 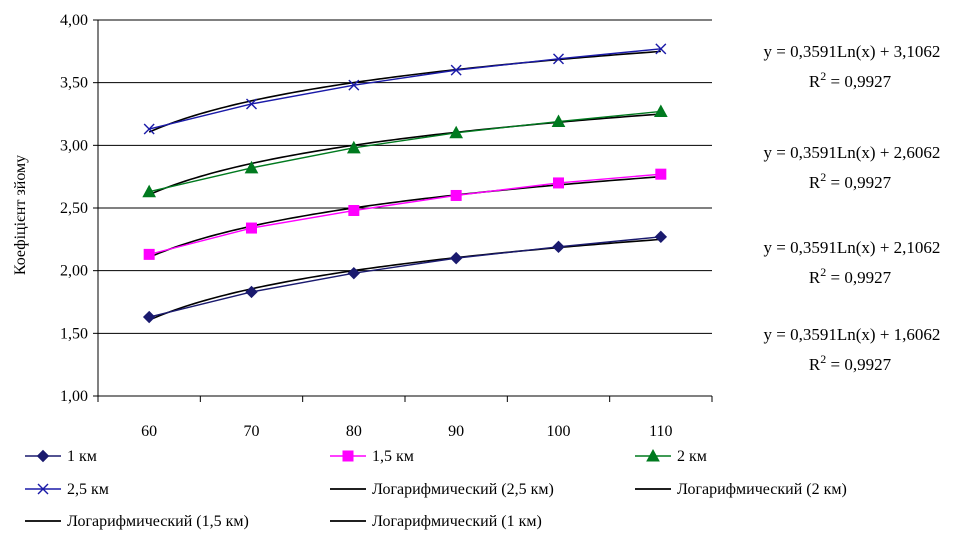 I want to click on trend-equation: y = 0,3591Ln(x) + 2,1062, so click(x=852, y=247).